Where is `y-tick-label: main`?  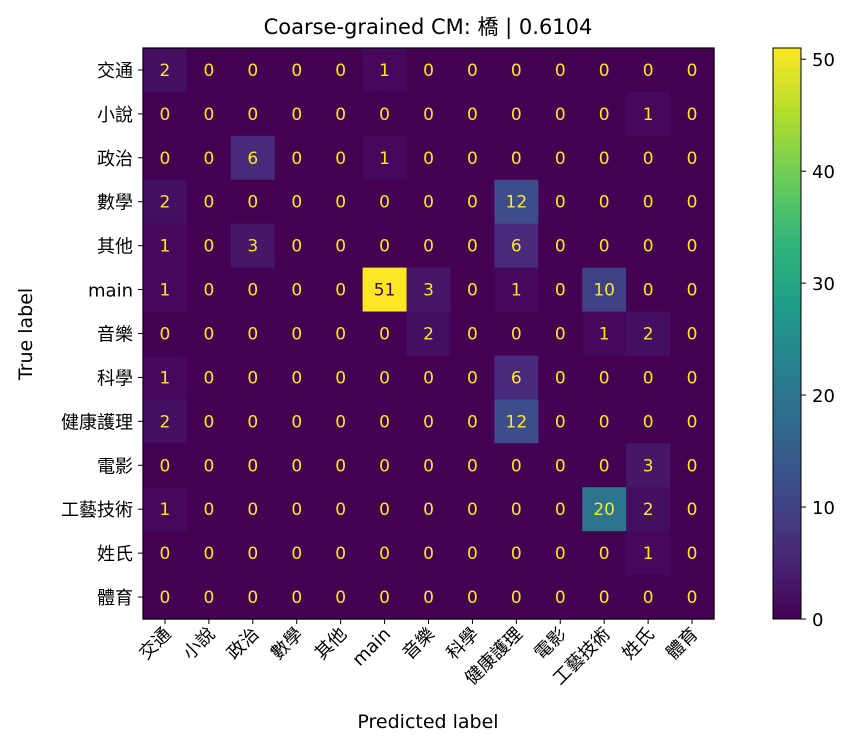 y-tick-label: main is located at coordinates (110, 291).